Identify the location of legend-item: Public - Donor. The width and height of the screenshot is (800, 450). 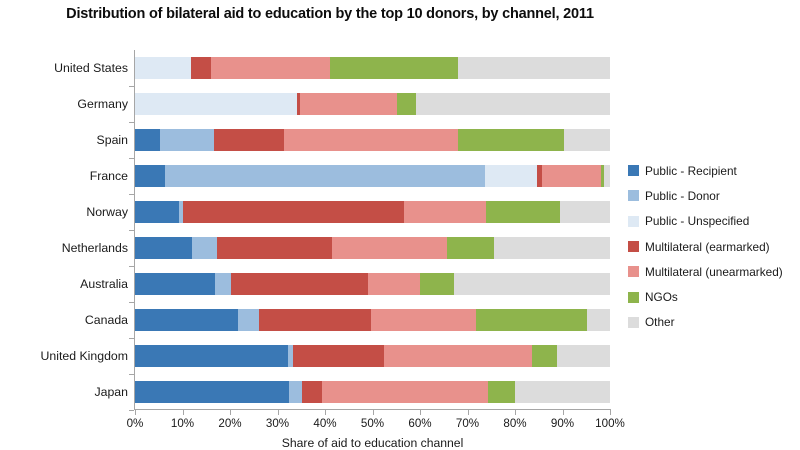
(705, 195).